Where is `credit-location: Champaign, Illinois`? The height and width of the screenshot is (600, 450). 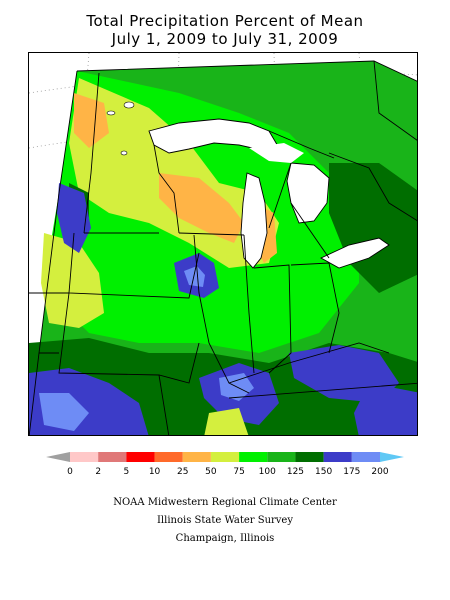 credit-location: Champaign, Illinois is located at coordinates (225, 538).